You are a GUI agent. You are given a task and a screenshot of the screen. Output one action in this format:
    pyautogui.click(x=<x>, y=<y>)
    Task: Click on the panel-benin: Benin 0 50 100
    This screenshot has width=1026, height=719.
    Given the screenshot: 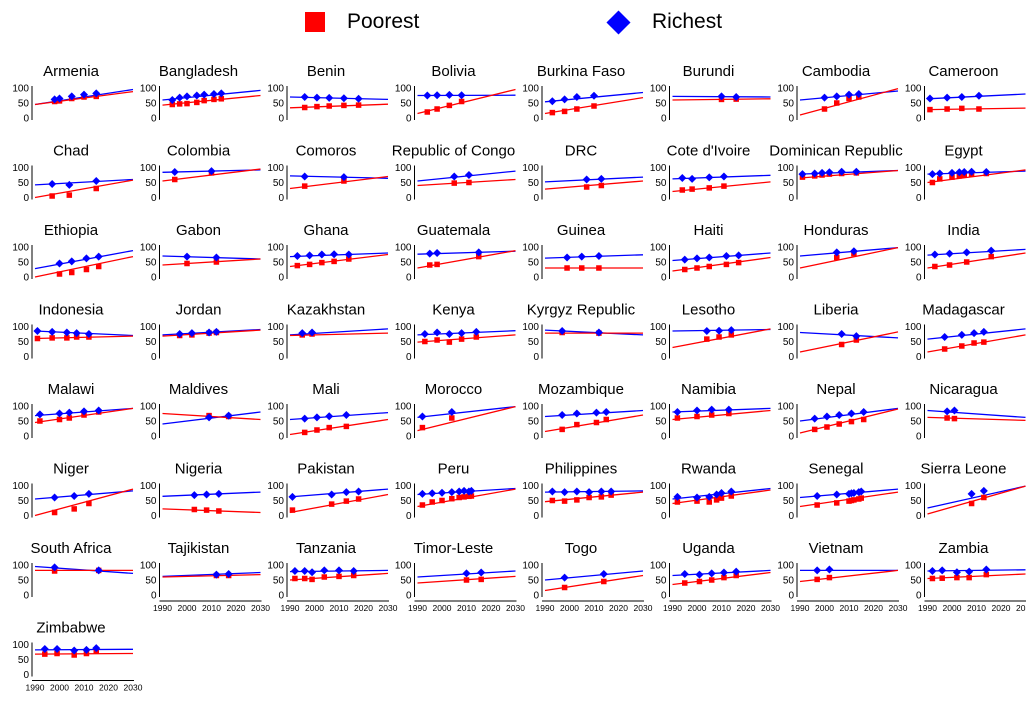 What is the action you would take?
    pyautogui.click(x=328, y=94)
    